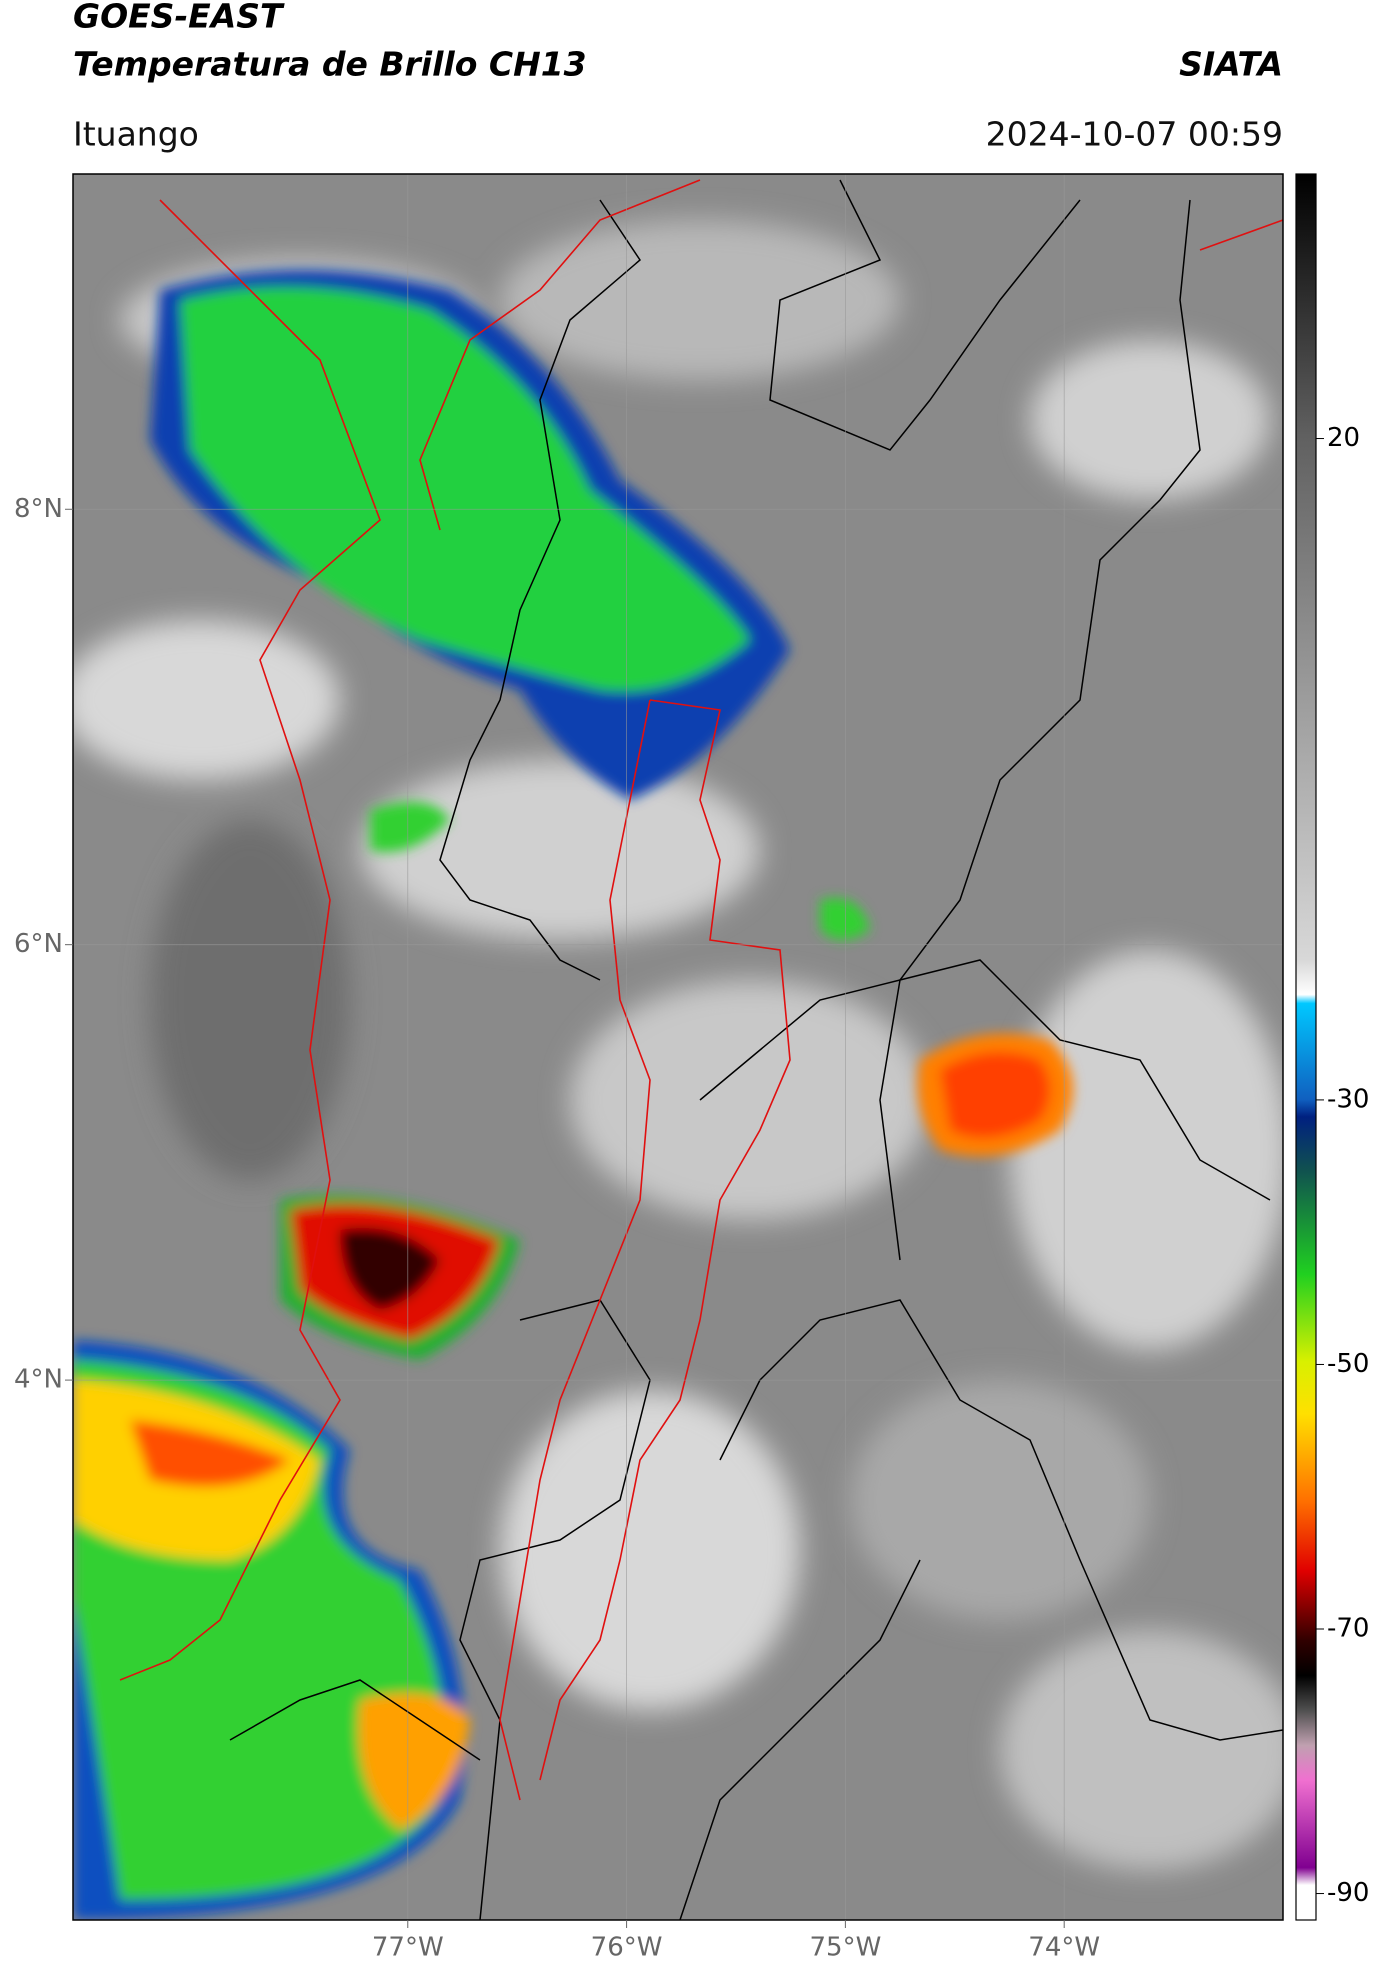 The image size is (1384, 1985). Describe the element at coordinates (1231, 64) in the screenshot. I see `brand: SIATA` at that location.